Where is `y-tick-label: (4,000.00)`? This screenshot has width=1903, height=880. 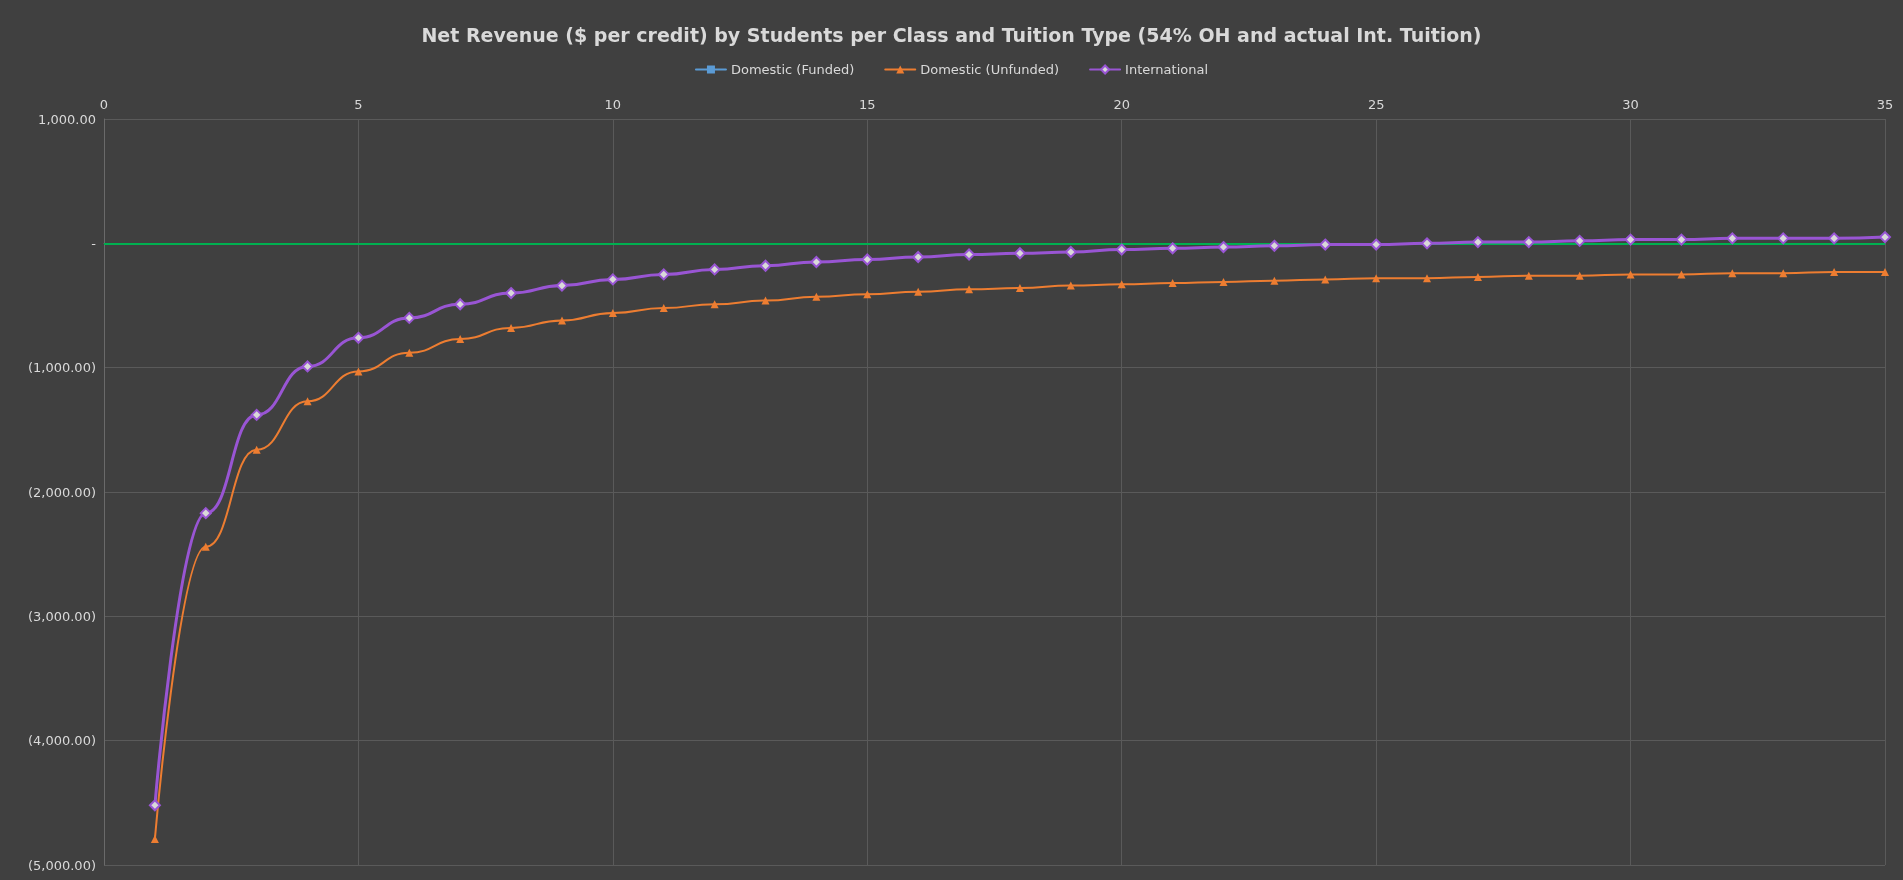 y-tick-label: (4,000.00) is located at coordinates (61, 741).